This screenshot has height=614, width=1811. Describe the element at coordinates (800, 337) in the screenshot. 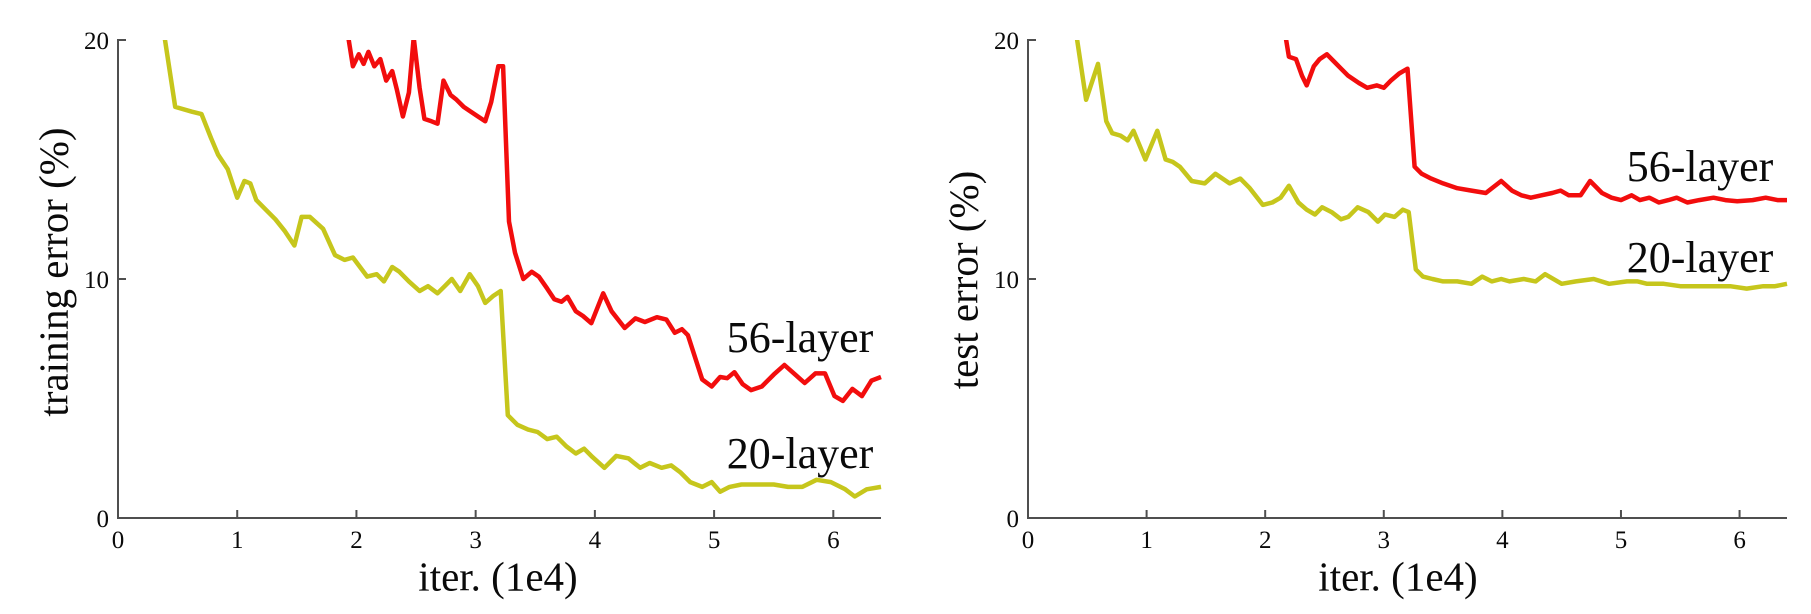

I see `curve-label-56-layer-training: 56-layer` at that location.